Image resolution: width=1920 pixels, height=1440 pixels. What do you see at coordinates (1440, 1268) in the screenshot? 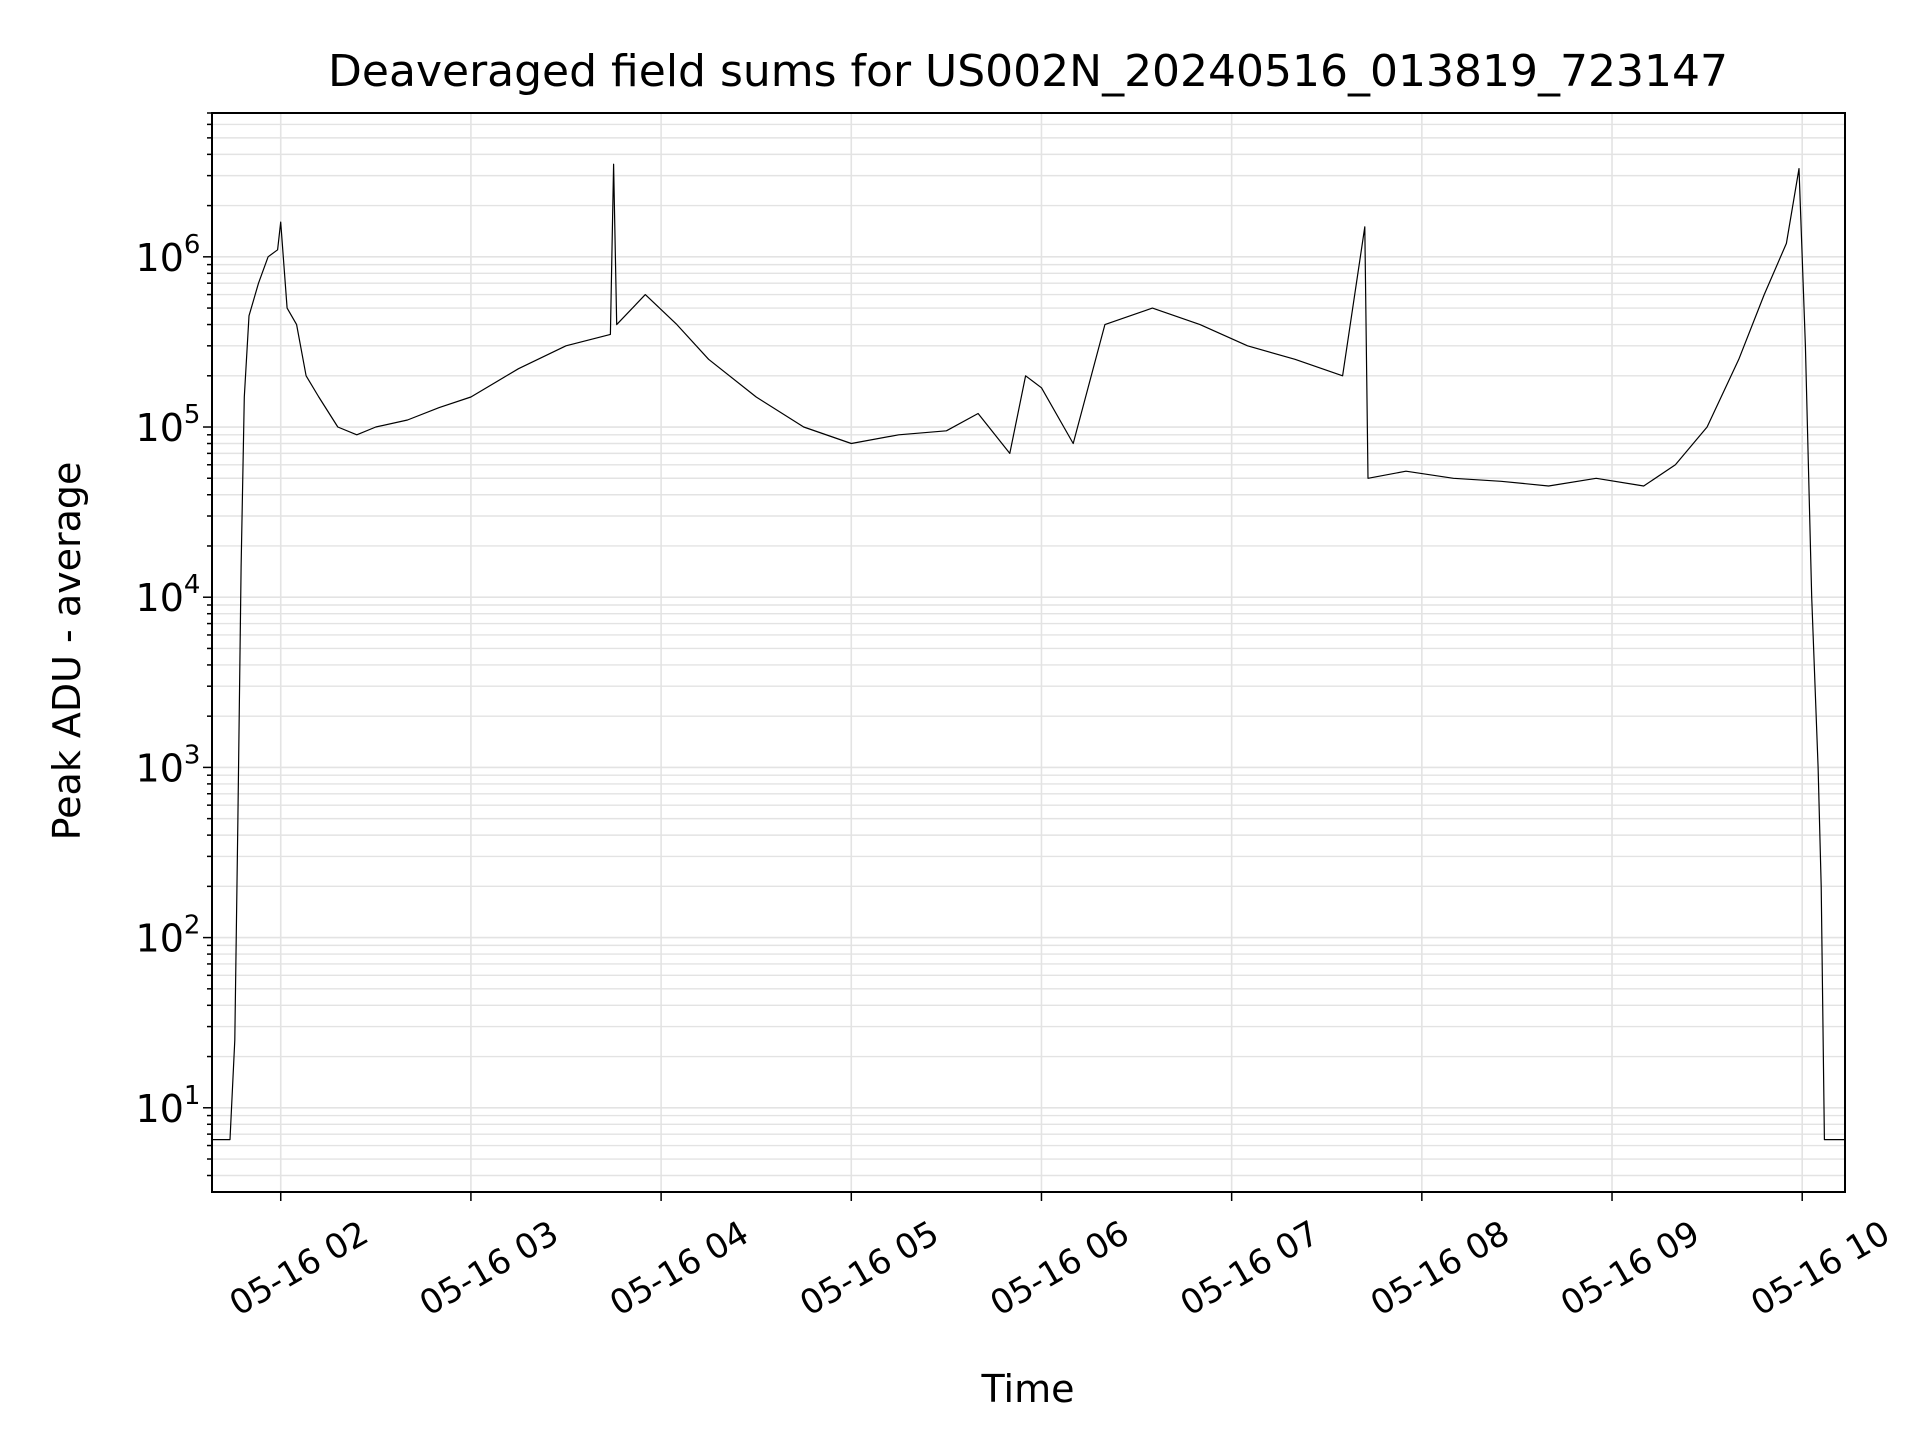
I see `x-tick-label: 05-16 08` at bounding box center [1440, 1268].